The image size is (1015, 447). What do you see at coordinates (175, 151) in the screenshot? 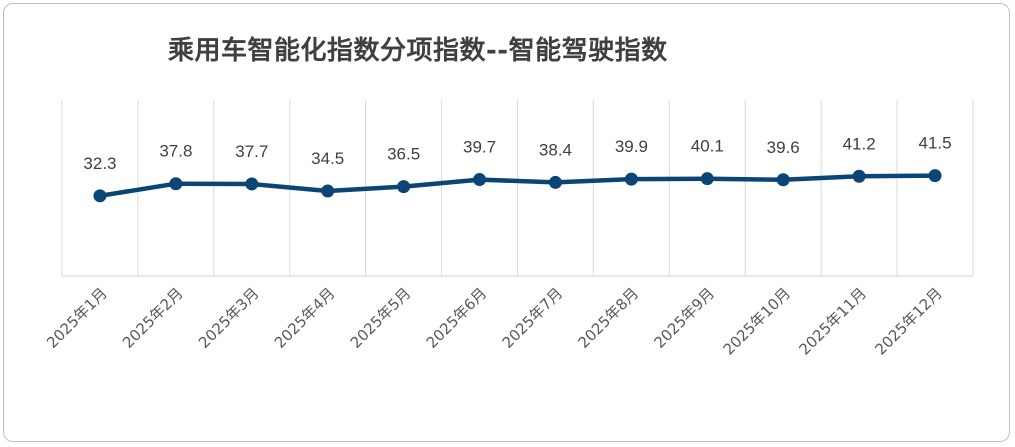
I see `data-label: 37.8` at bounding box center [175, 151].